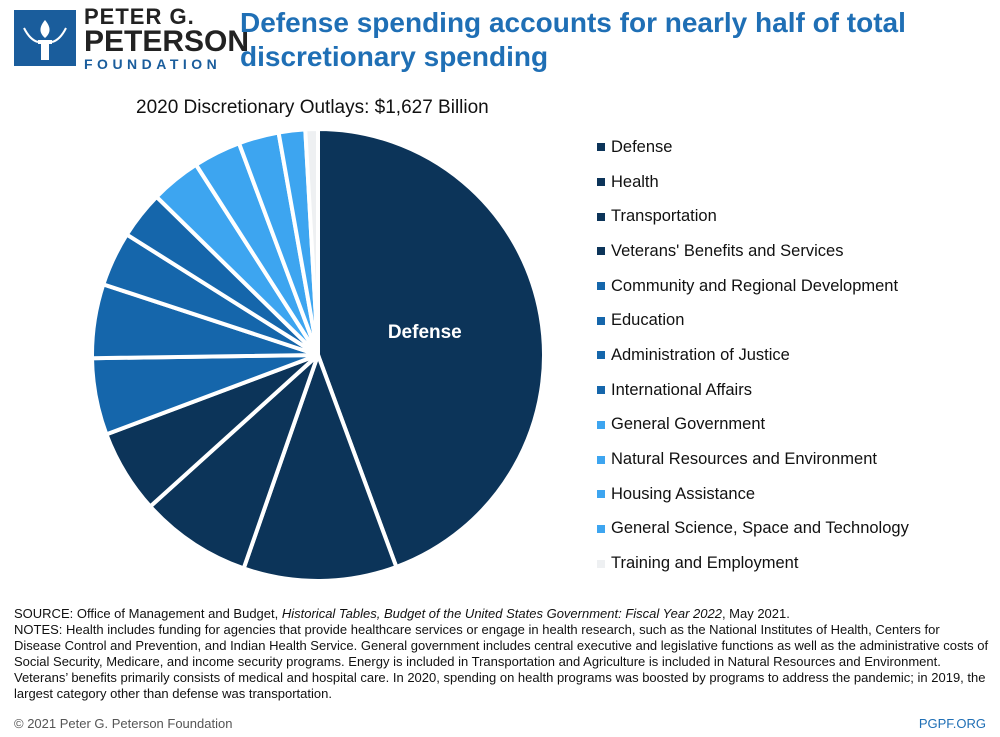 The width and height of the screenshot is (1000, 737). What do you see at coordinates (148, 613) in the screenshot?
I see `source-prefix: SOURCE: Office of Management and Budget,` at bounding box center [148, 613].